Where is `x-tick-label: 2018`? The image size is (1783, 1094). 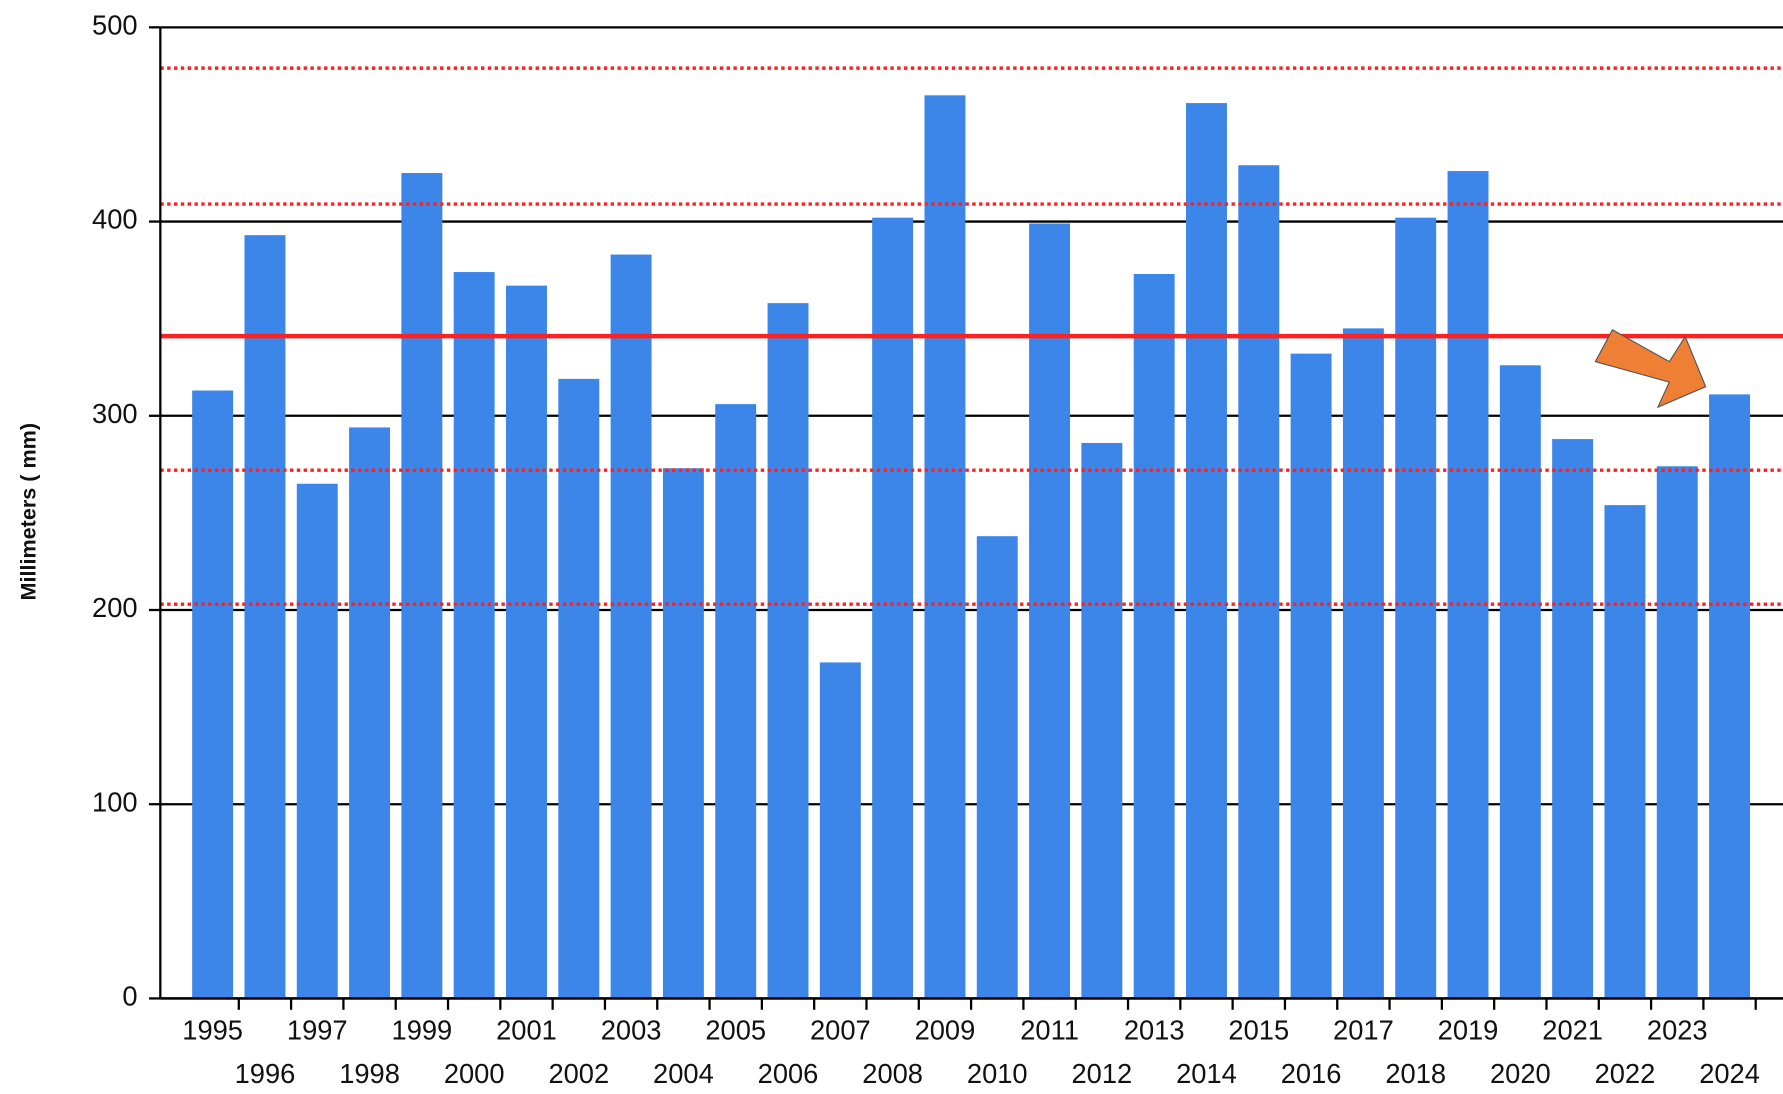 x-tick-label: 2018 is located at coordinates (1415, 1073).